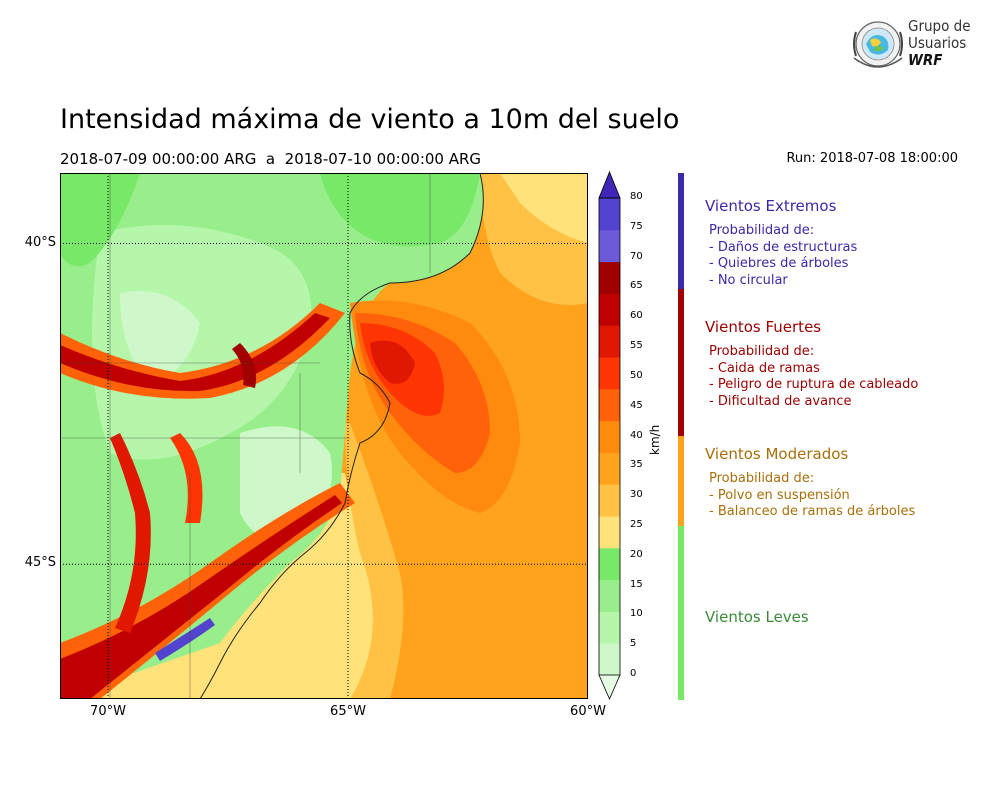  Describe the element at coordinates (633, 644) in the screenshot. I see `colorbar-tick-label: 5` at that location.